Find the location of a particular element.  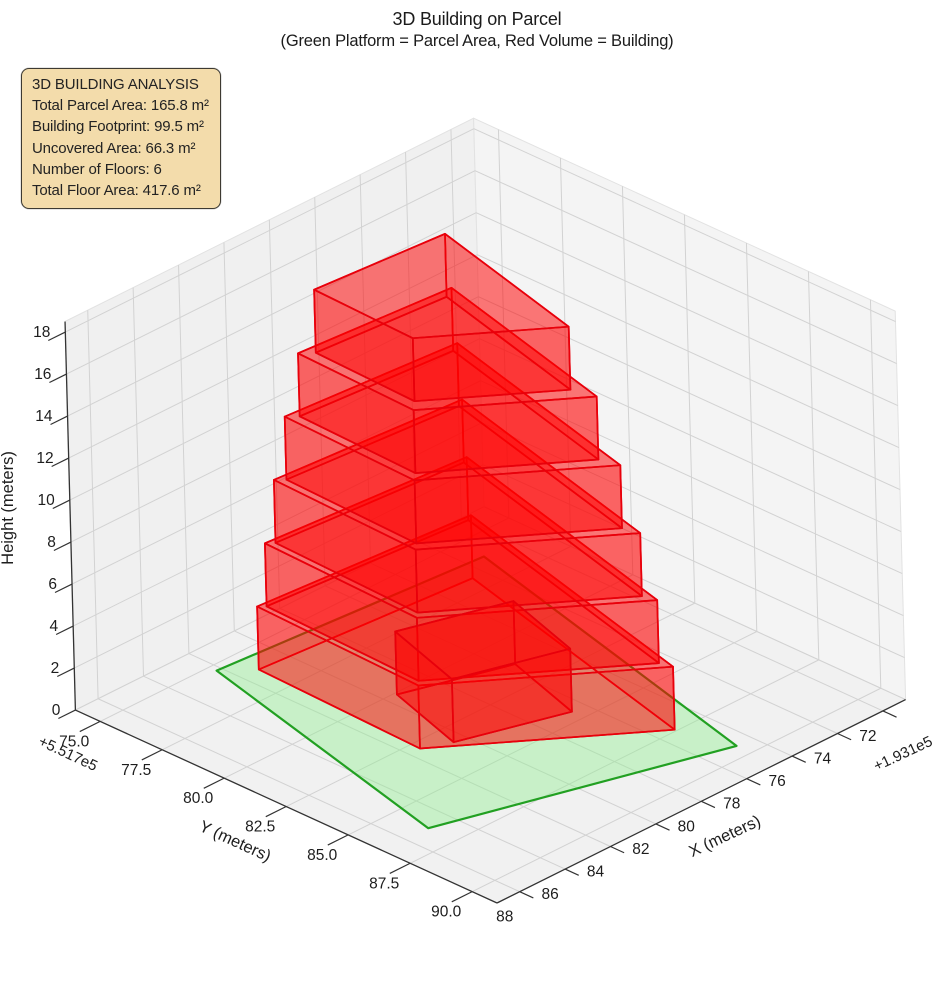

svg-text: 86 is located at coordinates (549, 894).